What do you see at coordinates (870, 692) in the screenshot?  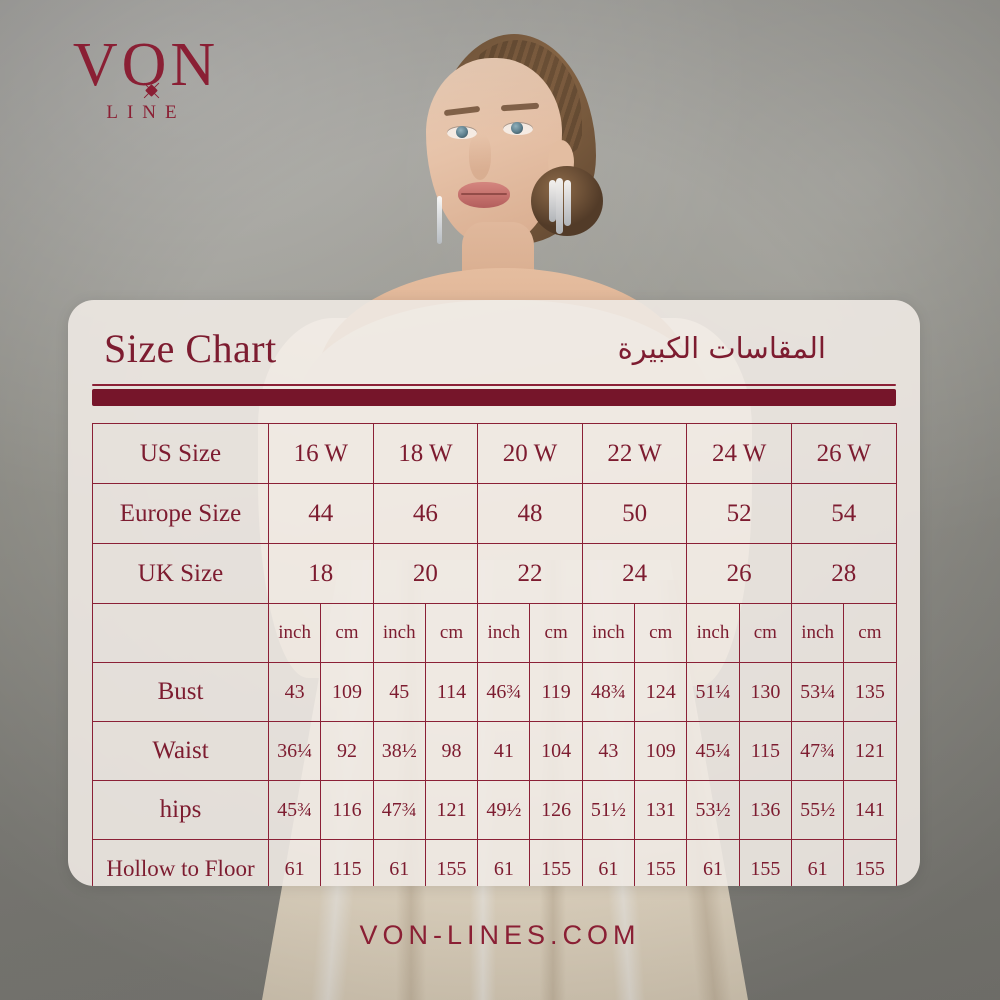 I see `cell-bust: 135` at bounding box center [870, 692].